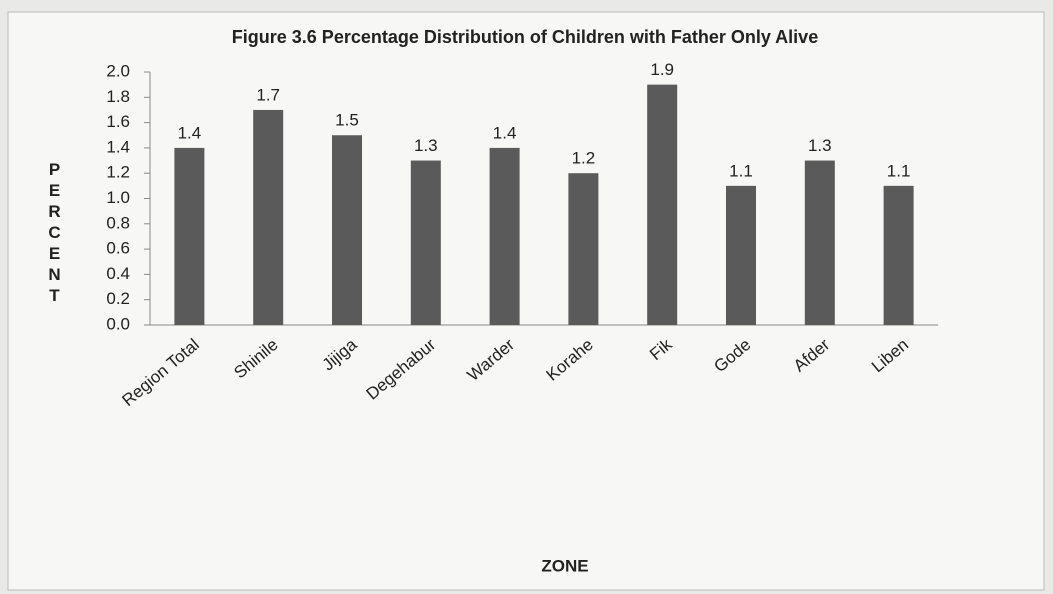 The height and width of the screenshot is (594, 1053). What do you see at coordinates (347, 120) in the screenshot?
I see `value-label: 1.5` at bounding box center [347, 120].